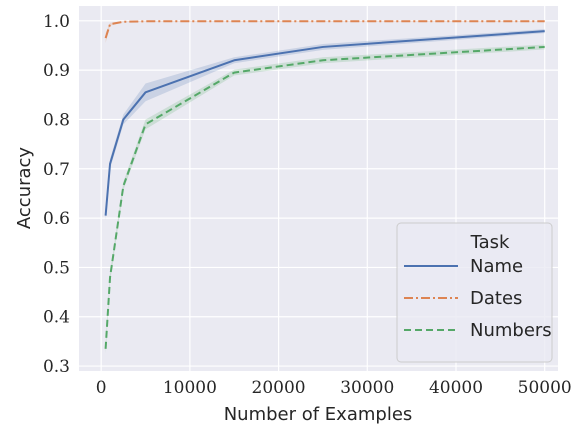 The height and width of the screenshot is (430, 586). Describe the element at coordinates (490, 242) in the screenshot. I see `legend-title: Task` at that location.